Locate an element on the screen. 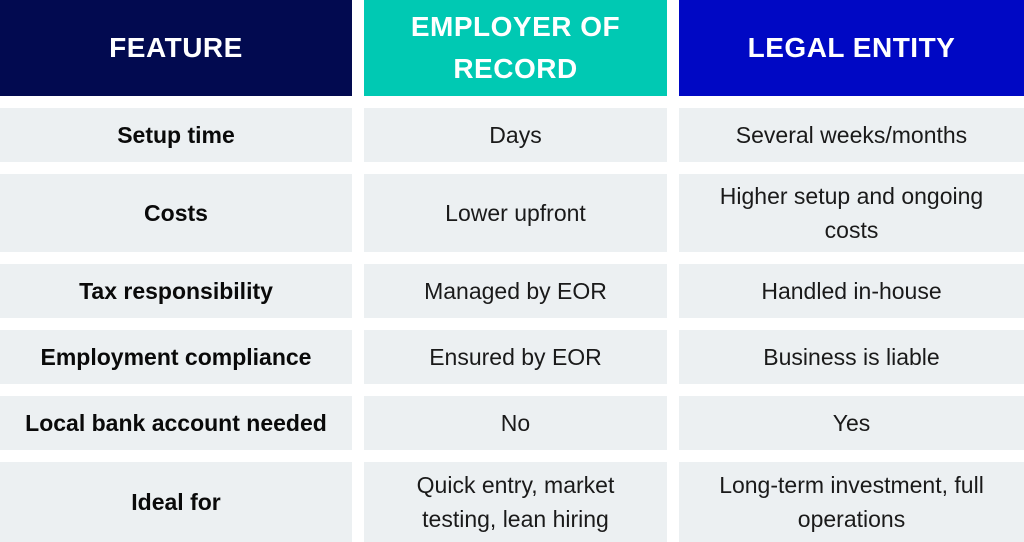 Image resolution: width=1024 pixels, height=542 pixels. legal-entity-value: Business is liable is located at coordinates (851, 357).